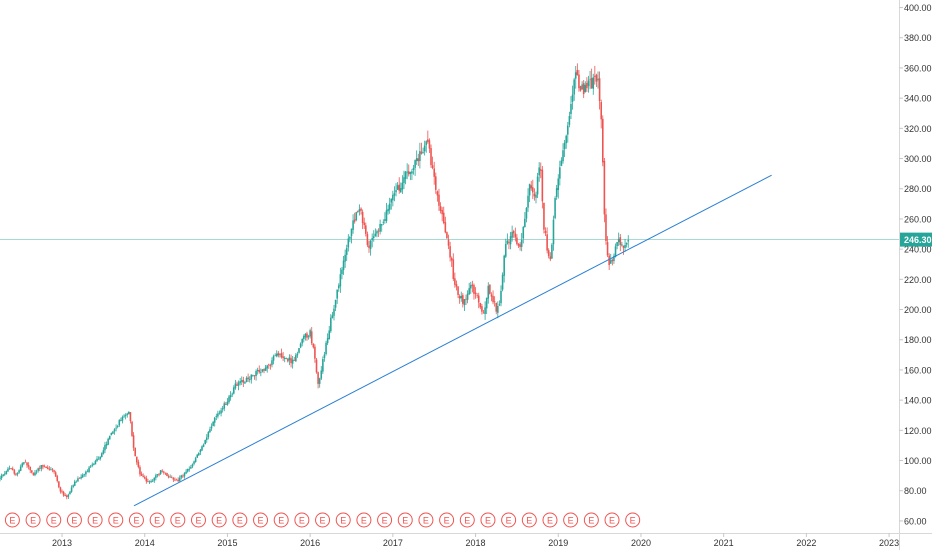  Describe the element at coordinates (918, 461) in the screenshot. I see `price-axis-label: 100.00` at that location.